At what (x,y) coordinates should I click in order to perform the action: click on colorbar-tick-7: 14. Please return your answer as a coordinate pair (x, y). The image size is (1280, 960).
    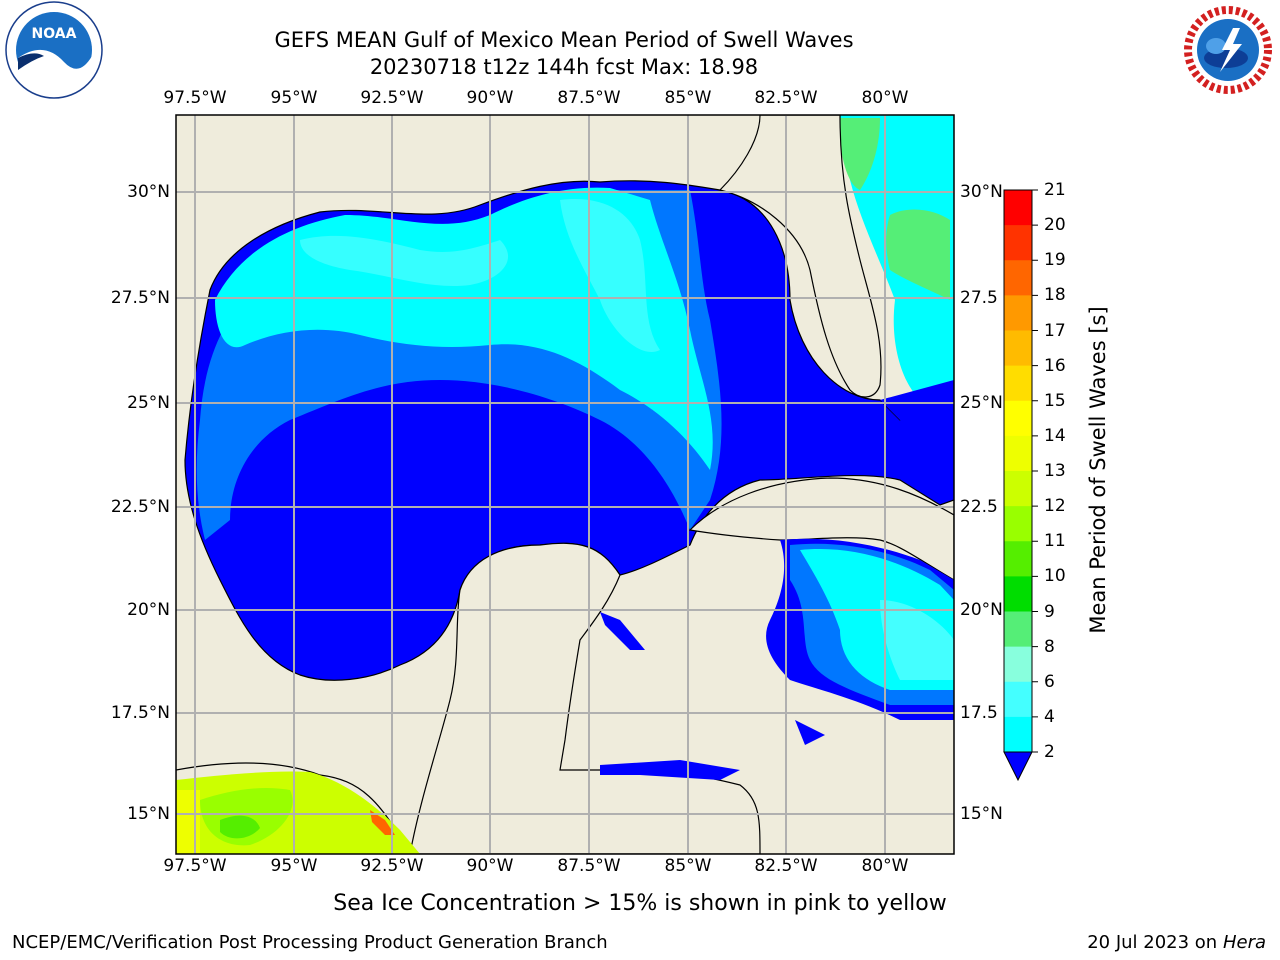
    Looking at the image, I should click on (1055, 435).